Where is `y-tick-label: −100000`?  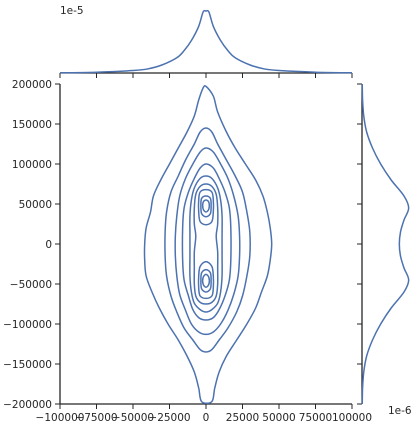 y-tick-label: −100000 is located at coordinates (27, 325).